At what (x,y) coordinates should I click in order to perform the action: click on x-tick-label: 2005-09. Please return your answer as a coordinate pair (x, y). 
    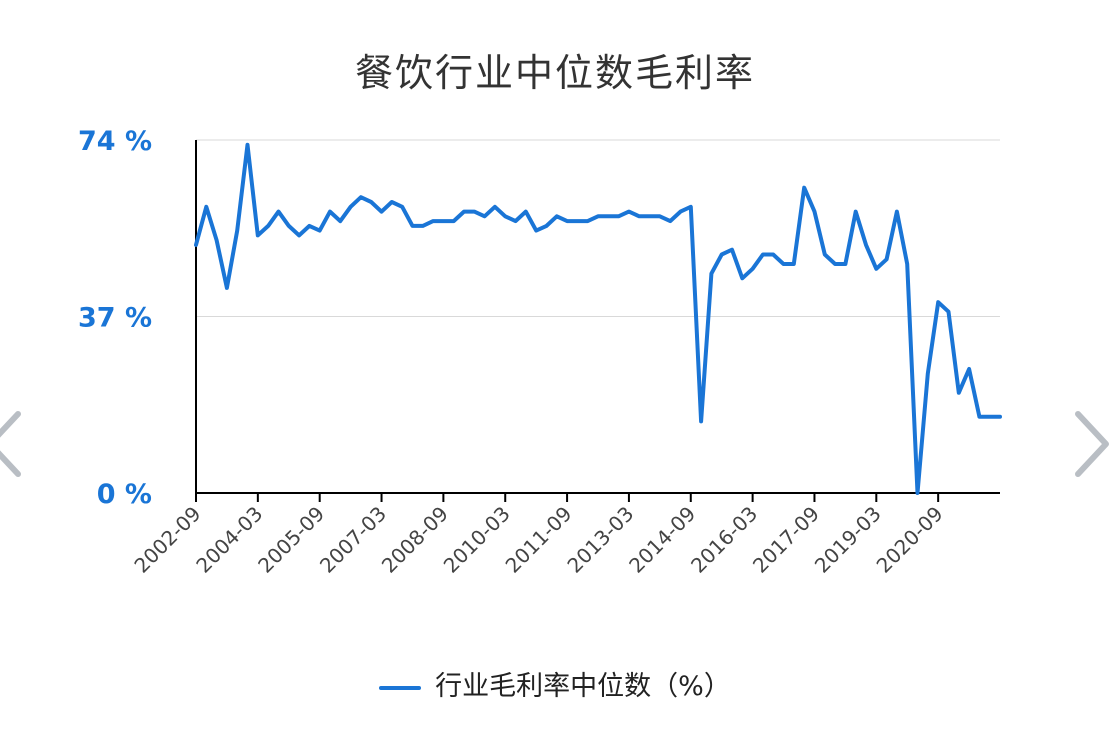
    Looking at the image, I should click on (291, 540).